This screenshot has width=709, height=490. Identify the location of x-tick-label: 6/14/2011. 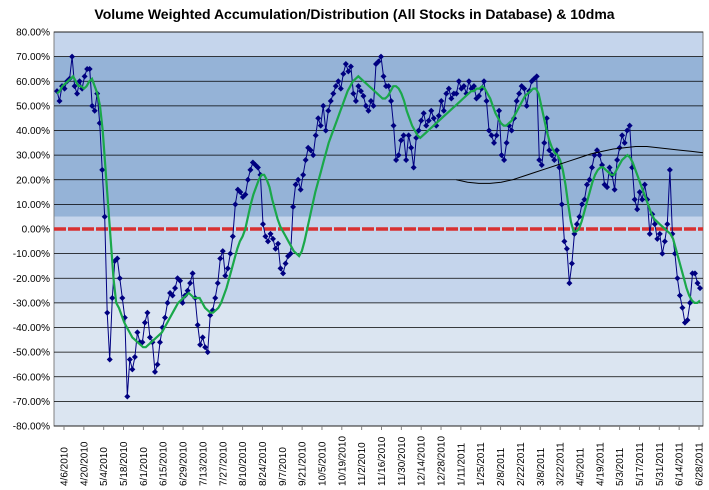
(680, 464).